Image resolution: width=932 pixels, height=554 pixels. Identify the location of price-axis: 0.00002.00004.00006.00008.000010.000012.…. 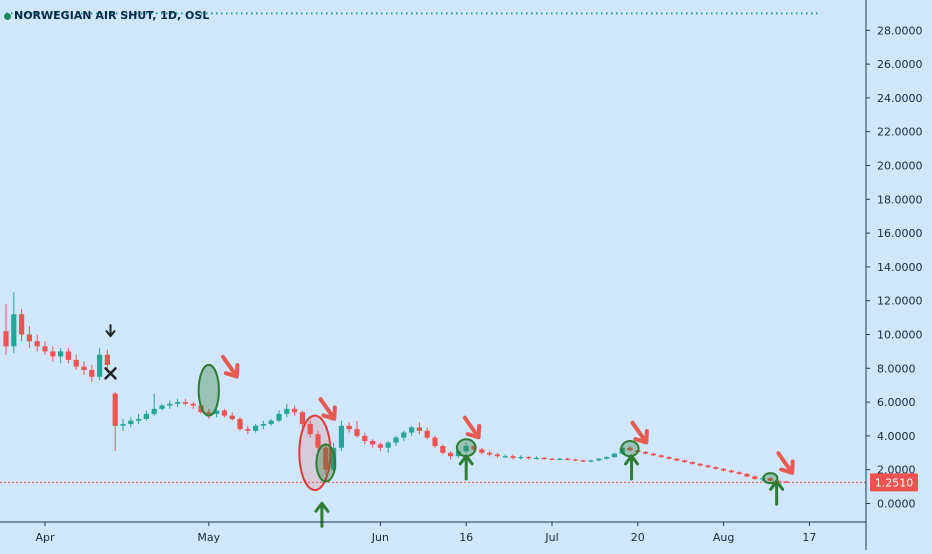
(894, 275).